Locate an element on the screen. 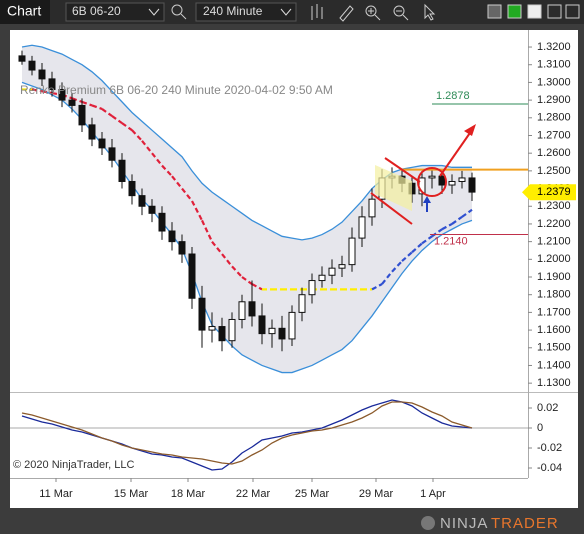 The image size is (584, 534). y-tick-label: 1.2100 is located at coordinates (554, 242).